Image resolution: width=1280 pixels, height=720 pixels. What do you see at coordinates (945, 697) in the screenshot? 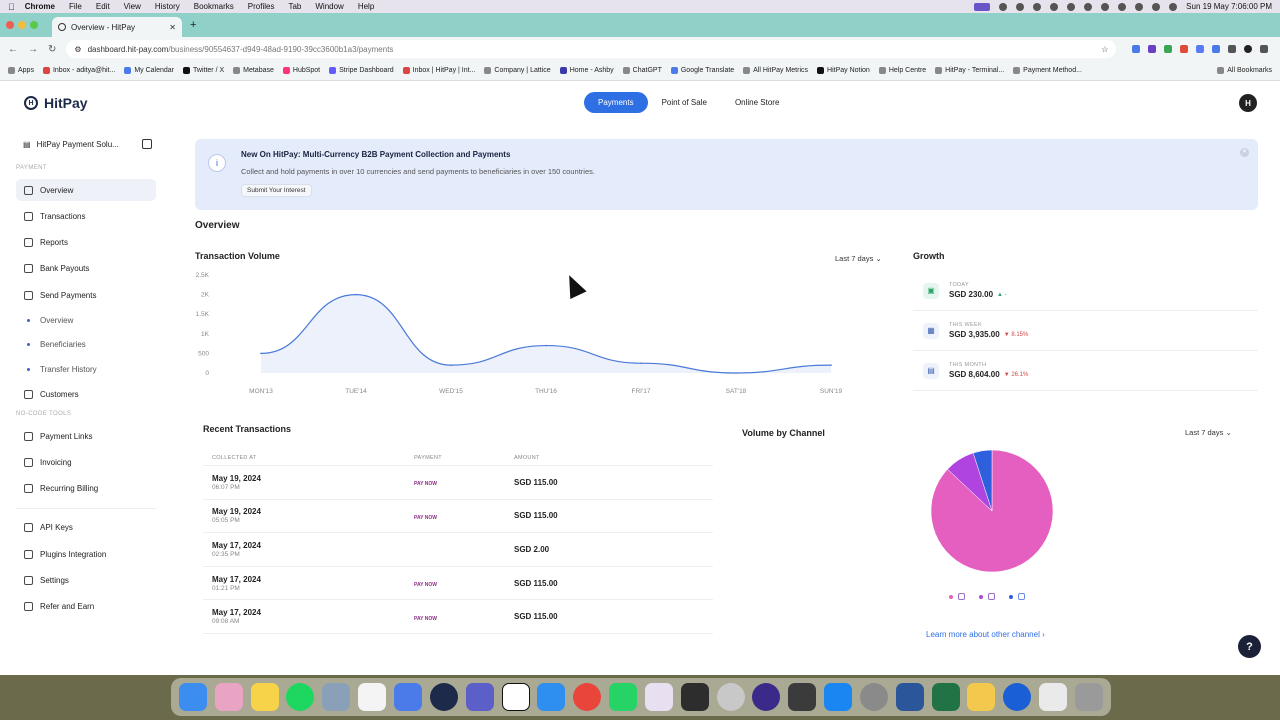
I see `excel-icon` at bounding box center [945, 697].